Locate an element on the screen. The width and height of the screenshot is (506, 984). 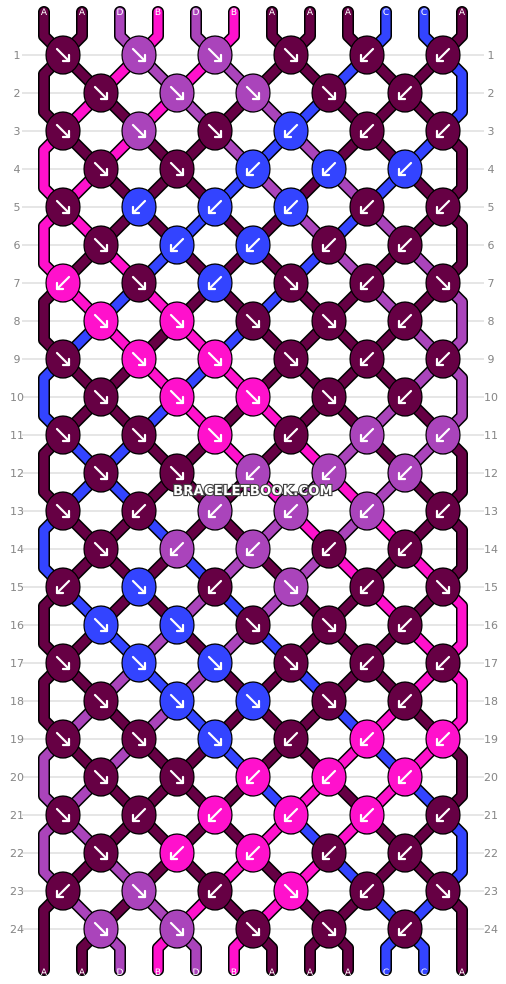
row-label-right: 13 is located at coordinates (491, 511).